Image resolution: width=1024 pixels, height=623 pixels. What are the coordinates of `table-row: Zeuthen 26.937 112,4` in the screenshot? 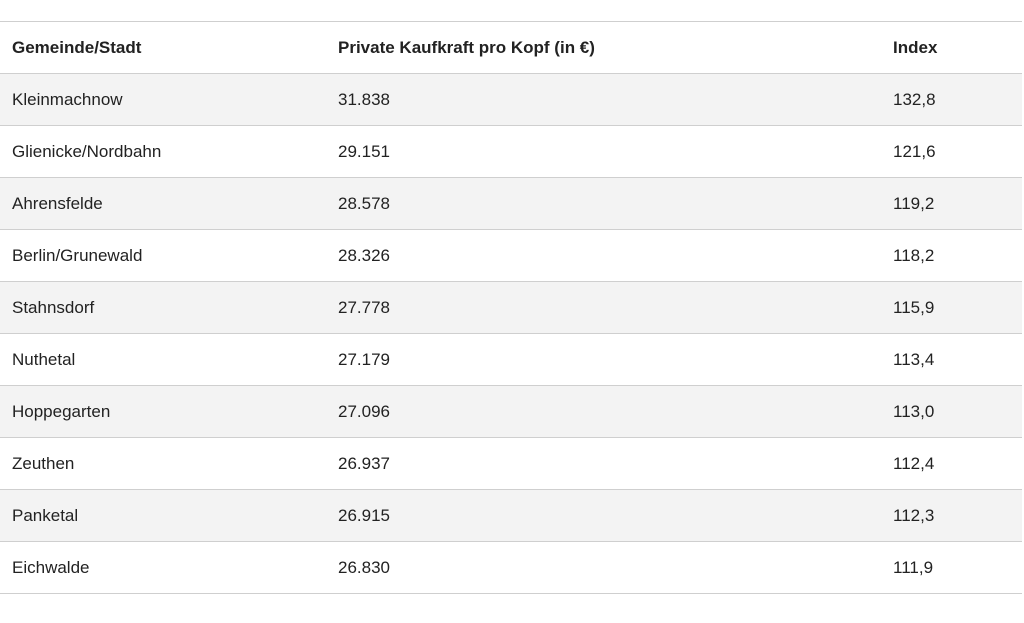 It's located at (511, 463).